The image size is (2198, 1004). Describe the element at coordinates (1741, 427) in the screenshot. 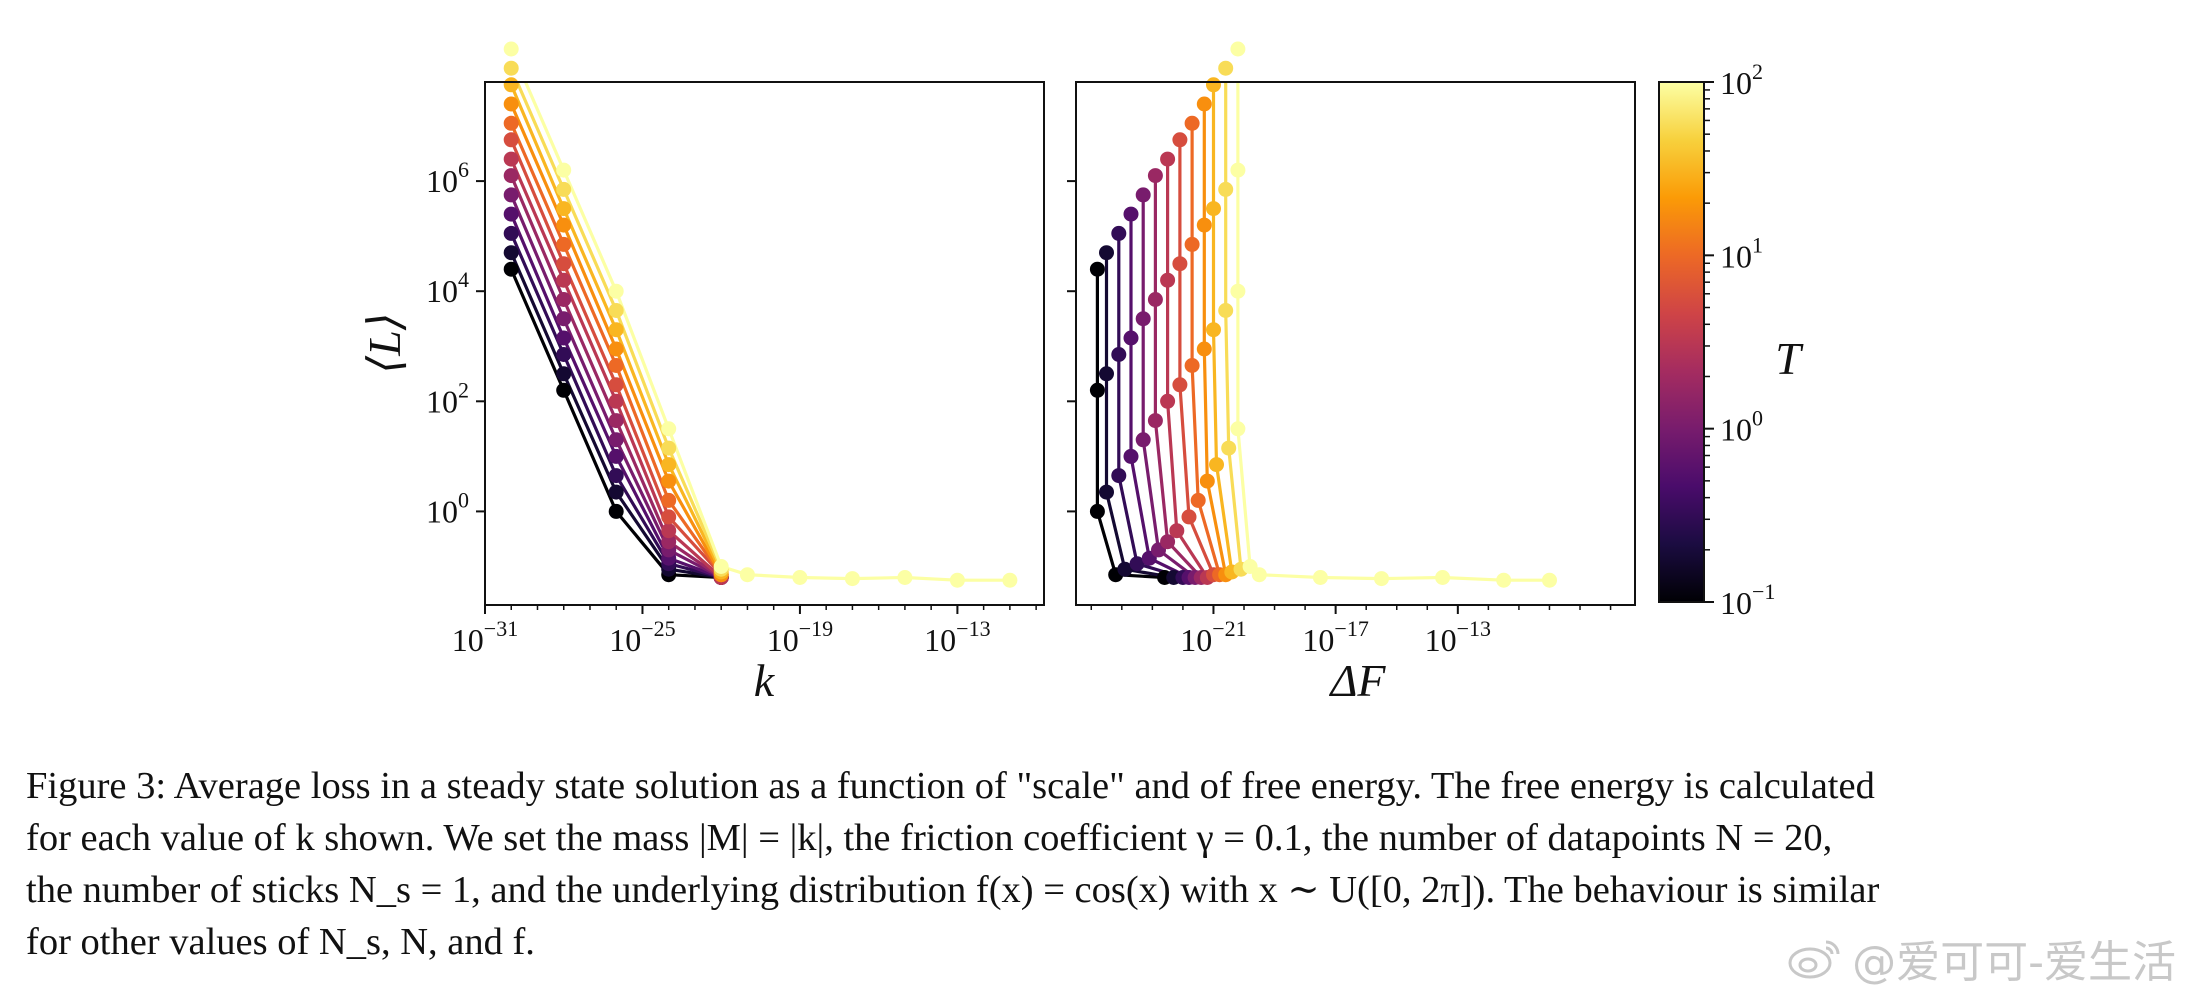

I see `colorbar-tick-label: 10⁰` at that location.